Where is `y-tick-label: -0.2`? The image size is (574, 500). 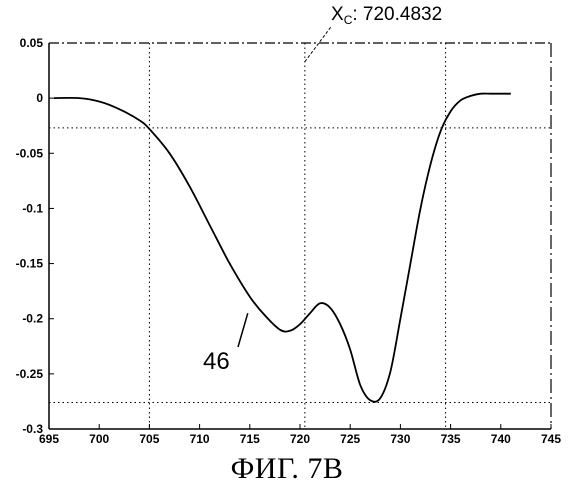 y-tick-label: -0.2 is located at coordinates (32, 319).